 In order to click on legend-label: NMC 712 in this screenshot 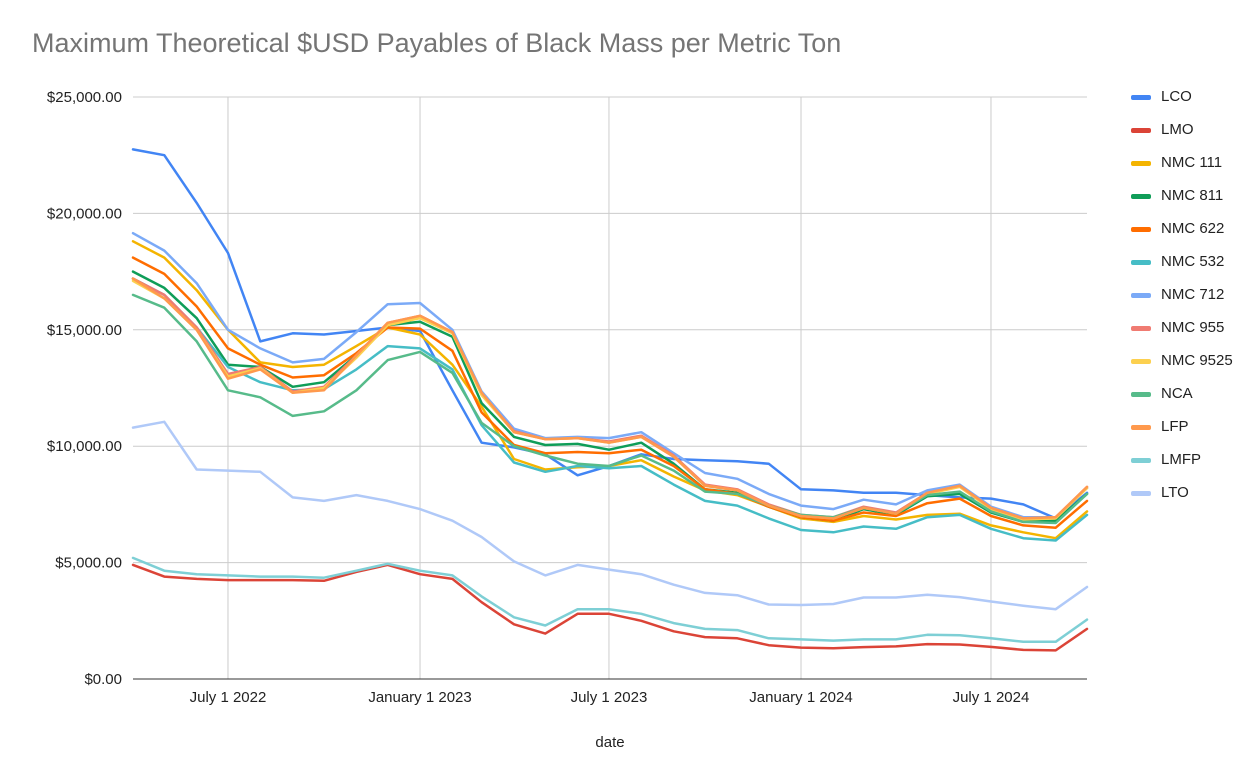, I will do `click(1193, 294)`.